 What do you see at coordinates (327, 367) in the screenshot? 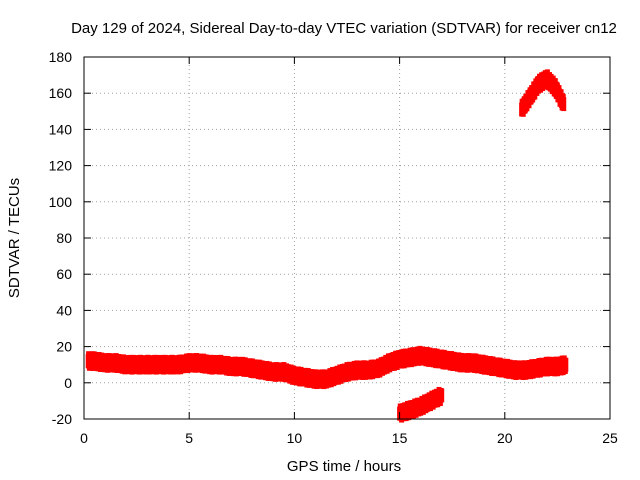
I see `series-sdtvar-main` at bounding box center [327, 367].